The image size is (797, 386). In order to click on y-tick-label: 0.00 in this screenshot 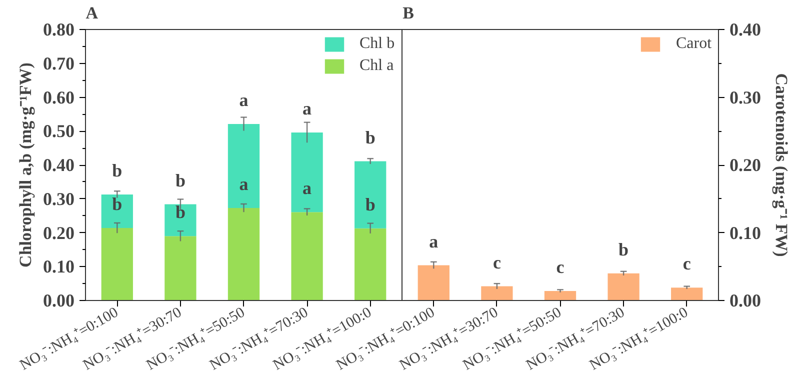, I will do `click(58, 300)`.